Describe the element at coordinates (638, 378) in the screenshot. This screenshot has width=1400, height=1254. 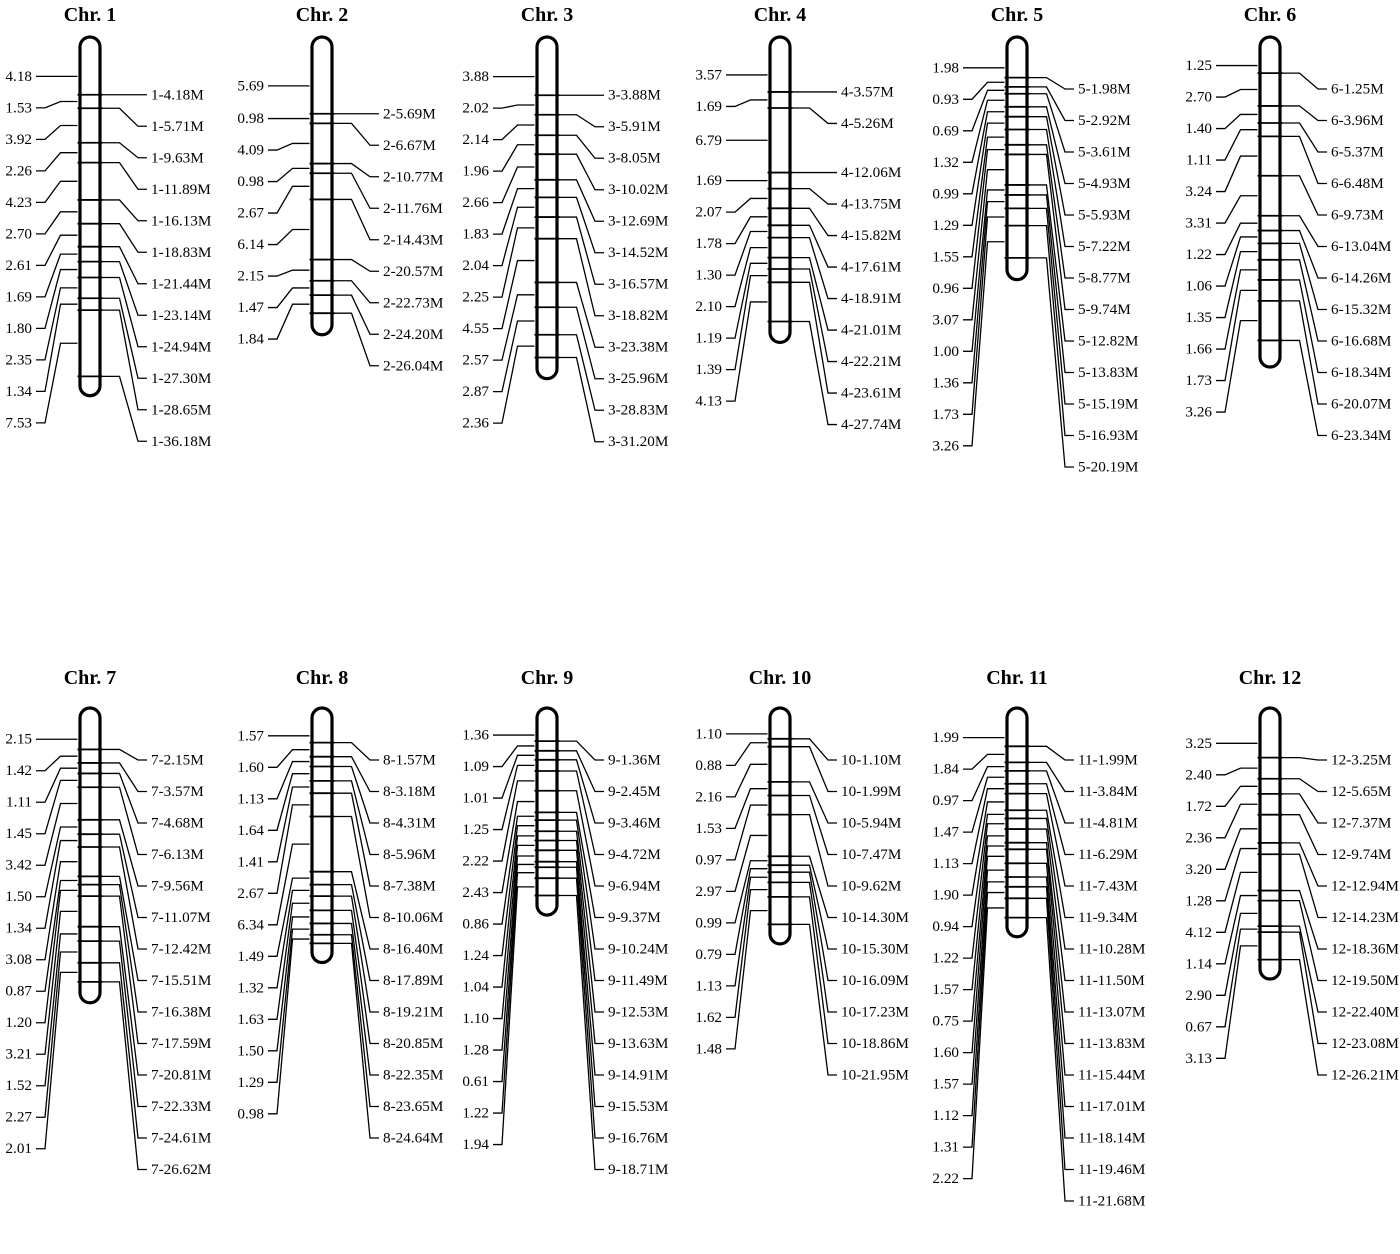
I see `marker-position-label: 3-25.96M` at that location.